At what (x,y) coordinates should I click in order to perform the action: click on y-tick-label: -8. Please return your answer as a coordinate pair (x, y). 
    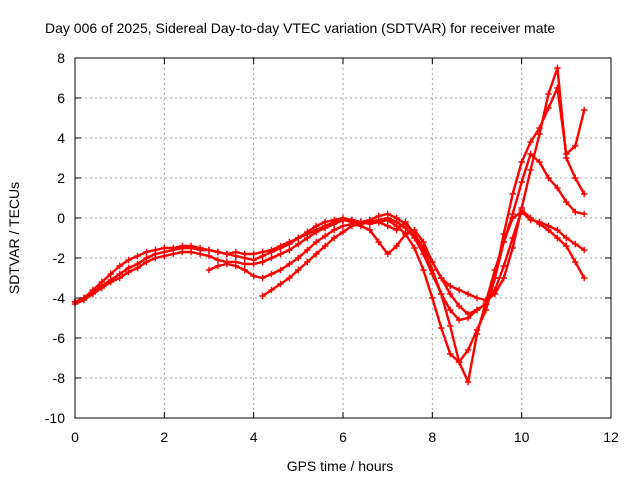
    Looking at the image, I should click on (59, 378).